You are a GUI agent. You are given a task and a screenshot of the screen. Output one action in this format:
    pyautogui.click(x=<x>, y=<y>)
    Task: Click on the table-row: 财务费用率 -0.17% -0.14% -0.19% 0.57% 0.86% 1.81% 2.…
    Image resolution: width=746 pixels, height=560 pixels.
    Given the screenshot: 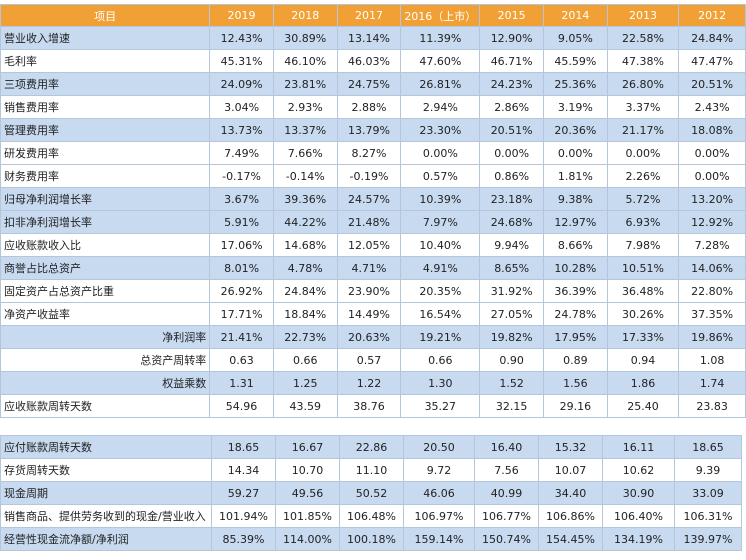 What is the action you would take?
    pyautogui.click(x=373, y=176)
    